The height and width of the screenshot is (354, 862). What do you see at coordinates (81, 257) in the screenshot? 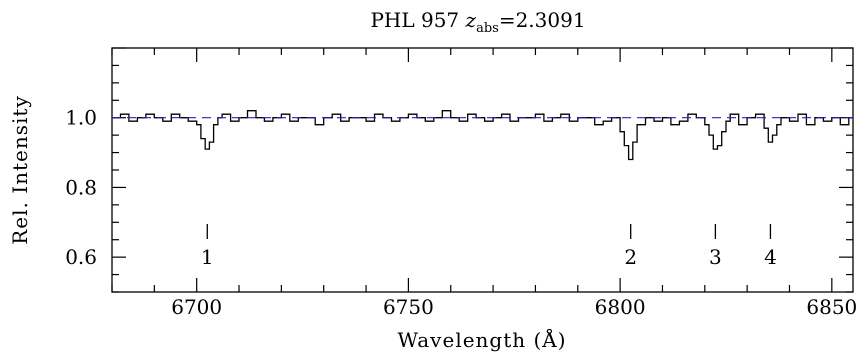
I see `y-tick-label: 0.6` at bounding box center [81, 257].